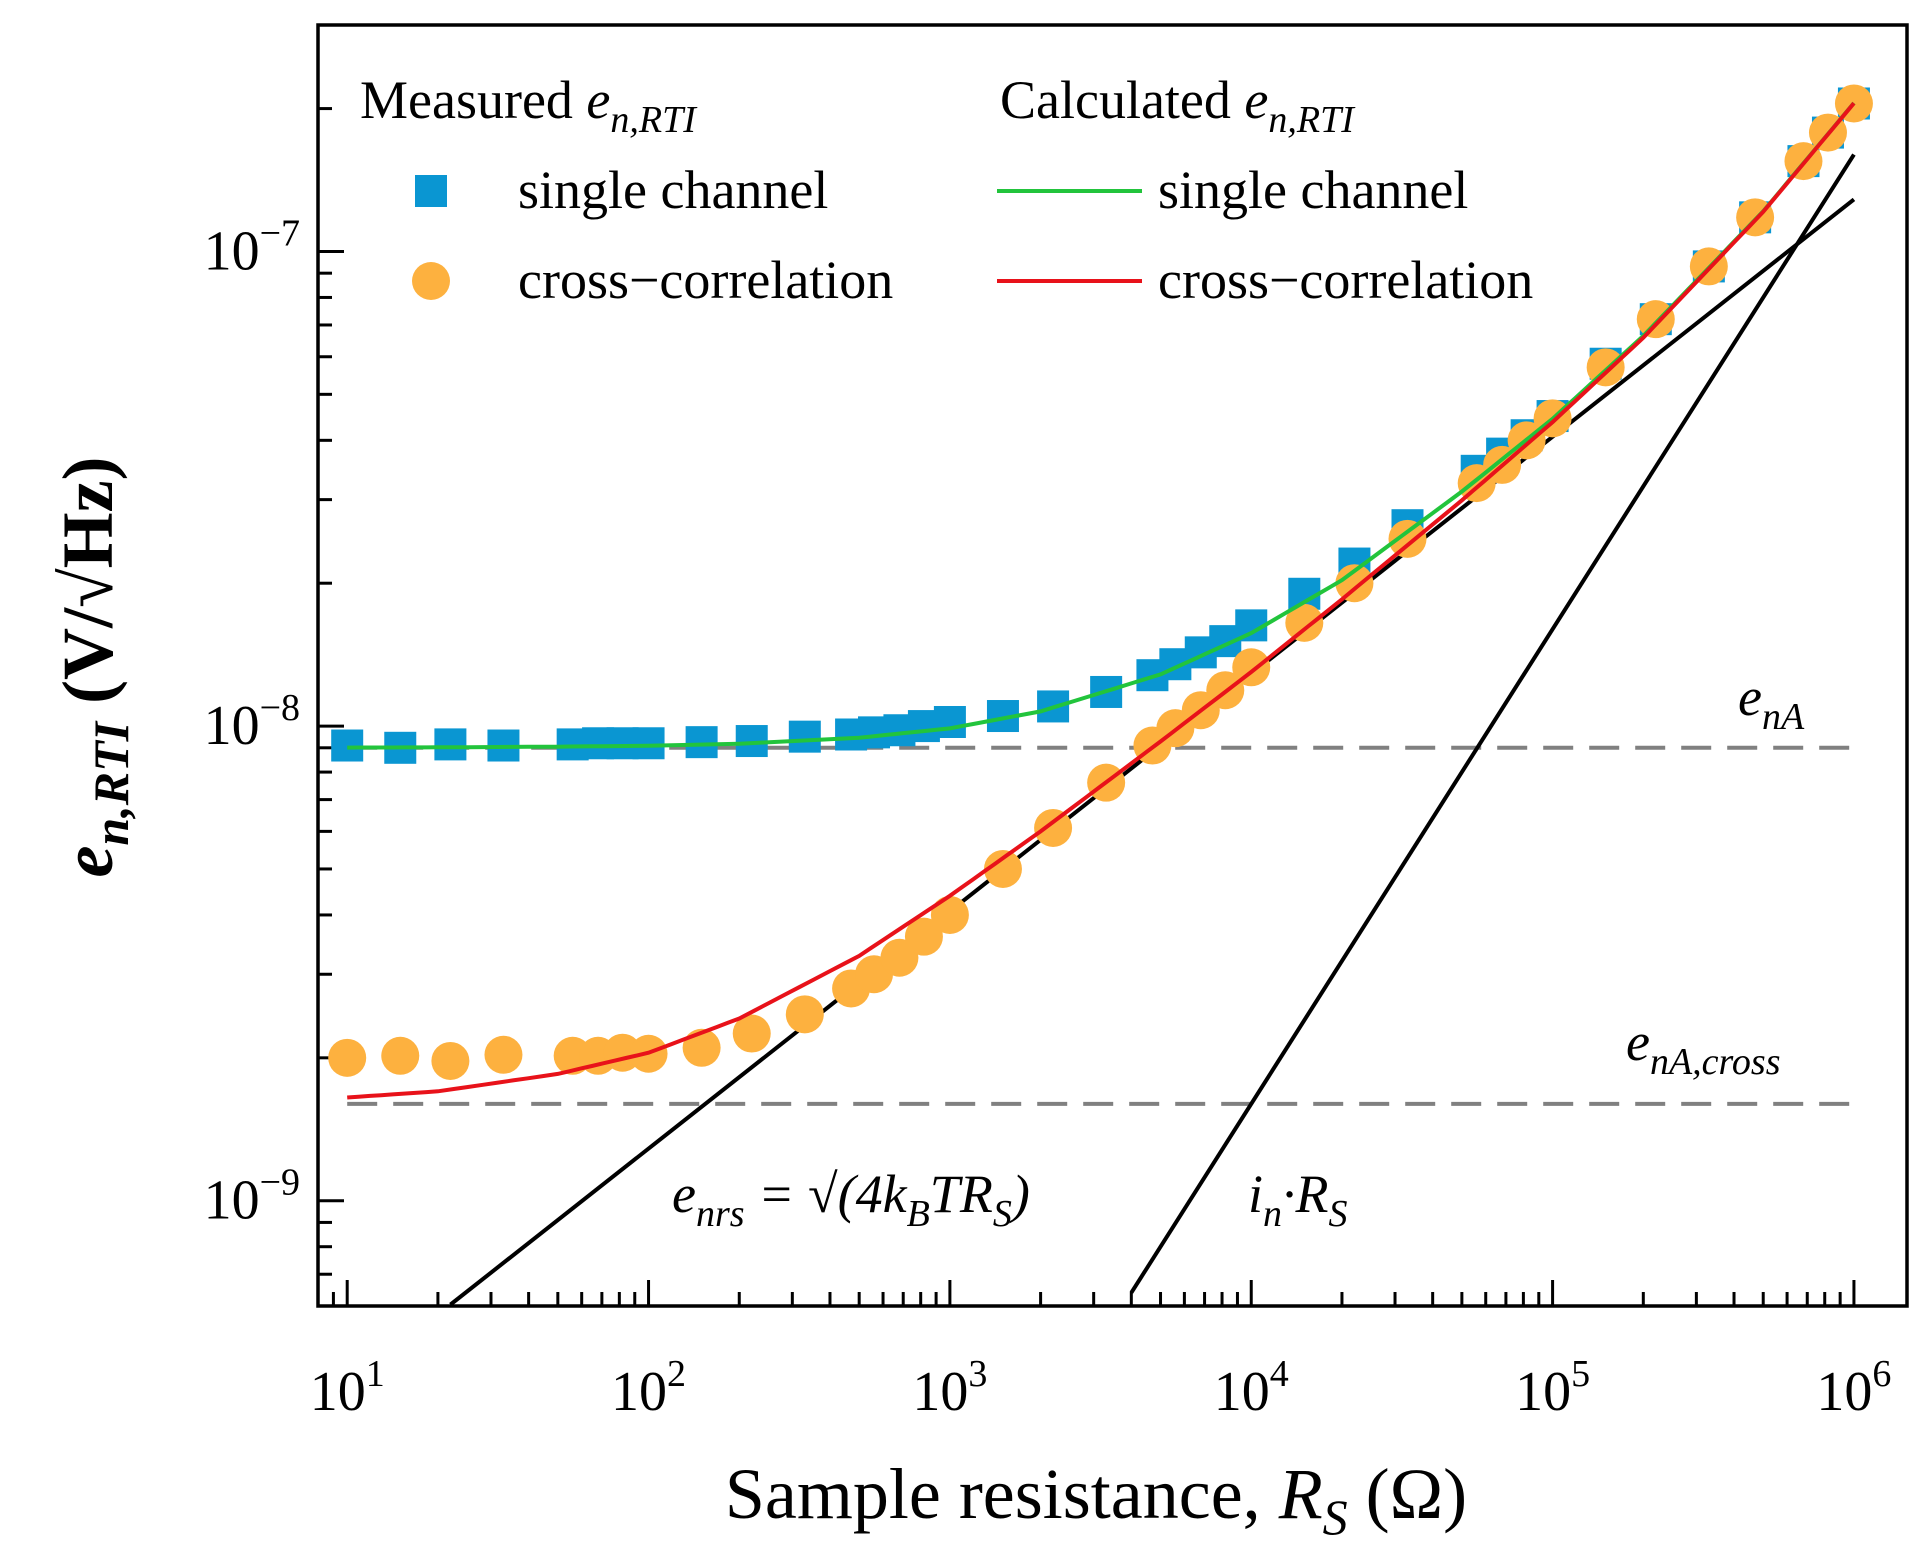  I want to click on x-tick-exp: 6, so click(1881, 1374).